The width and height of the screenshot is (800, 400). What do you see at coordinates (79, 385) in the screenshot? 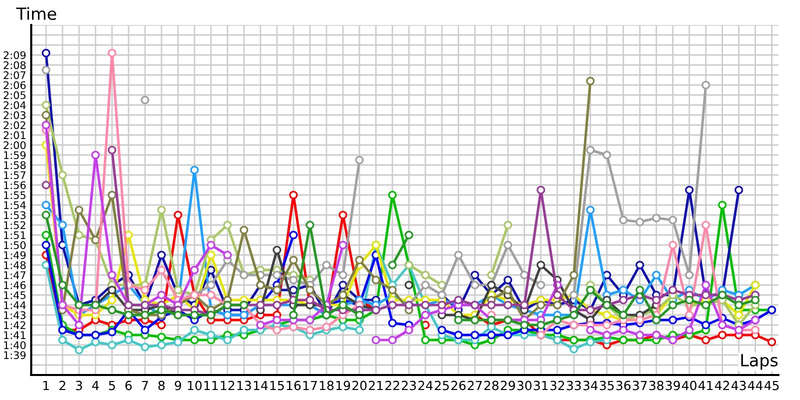
I see `x-tick-label: 3` at bounding box center [79, 385].